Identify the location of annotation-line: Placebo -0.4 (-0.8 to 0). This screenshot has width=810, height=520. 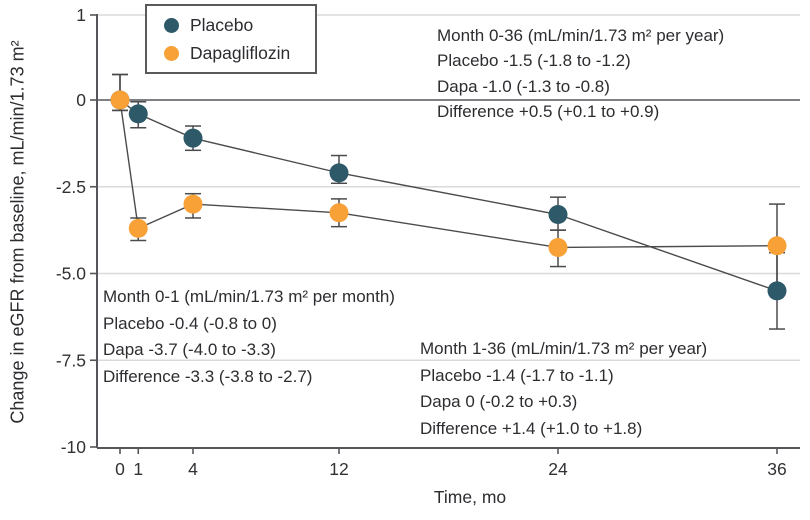
(190, 323).